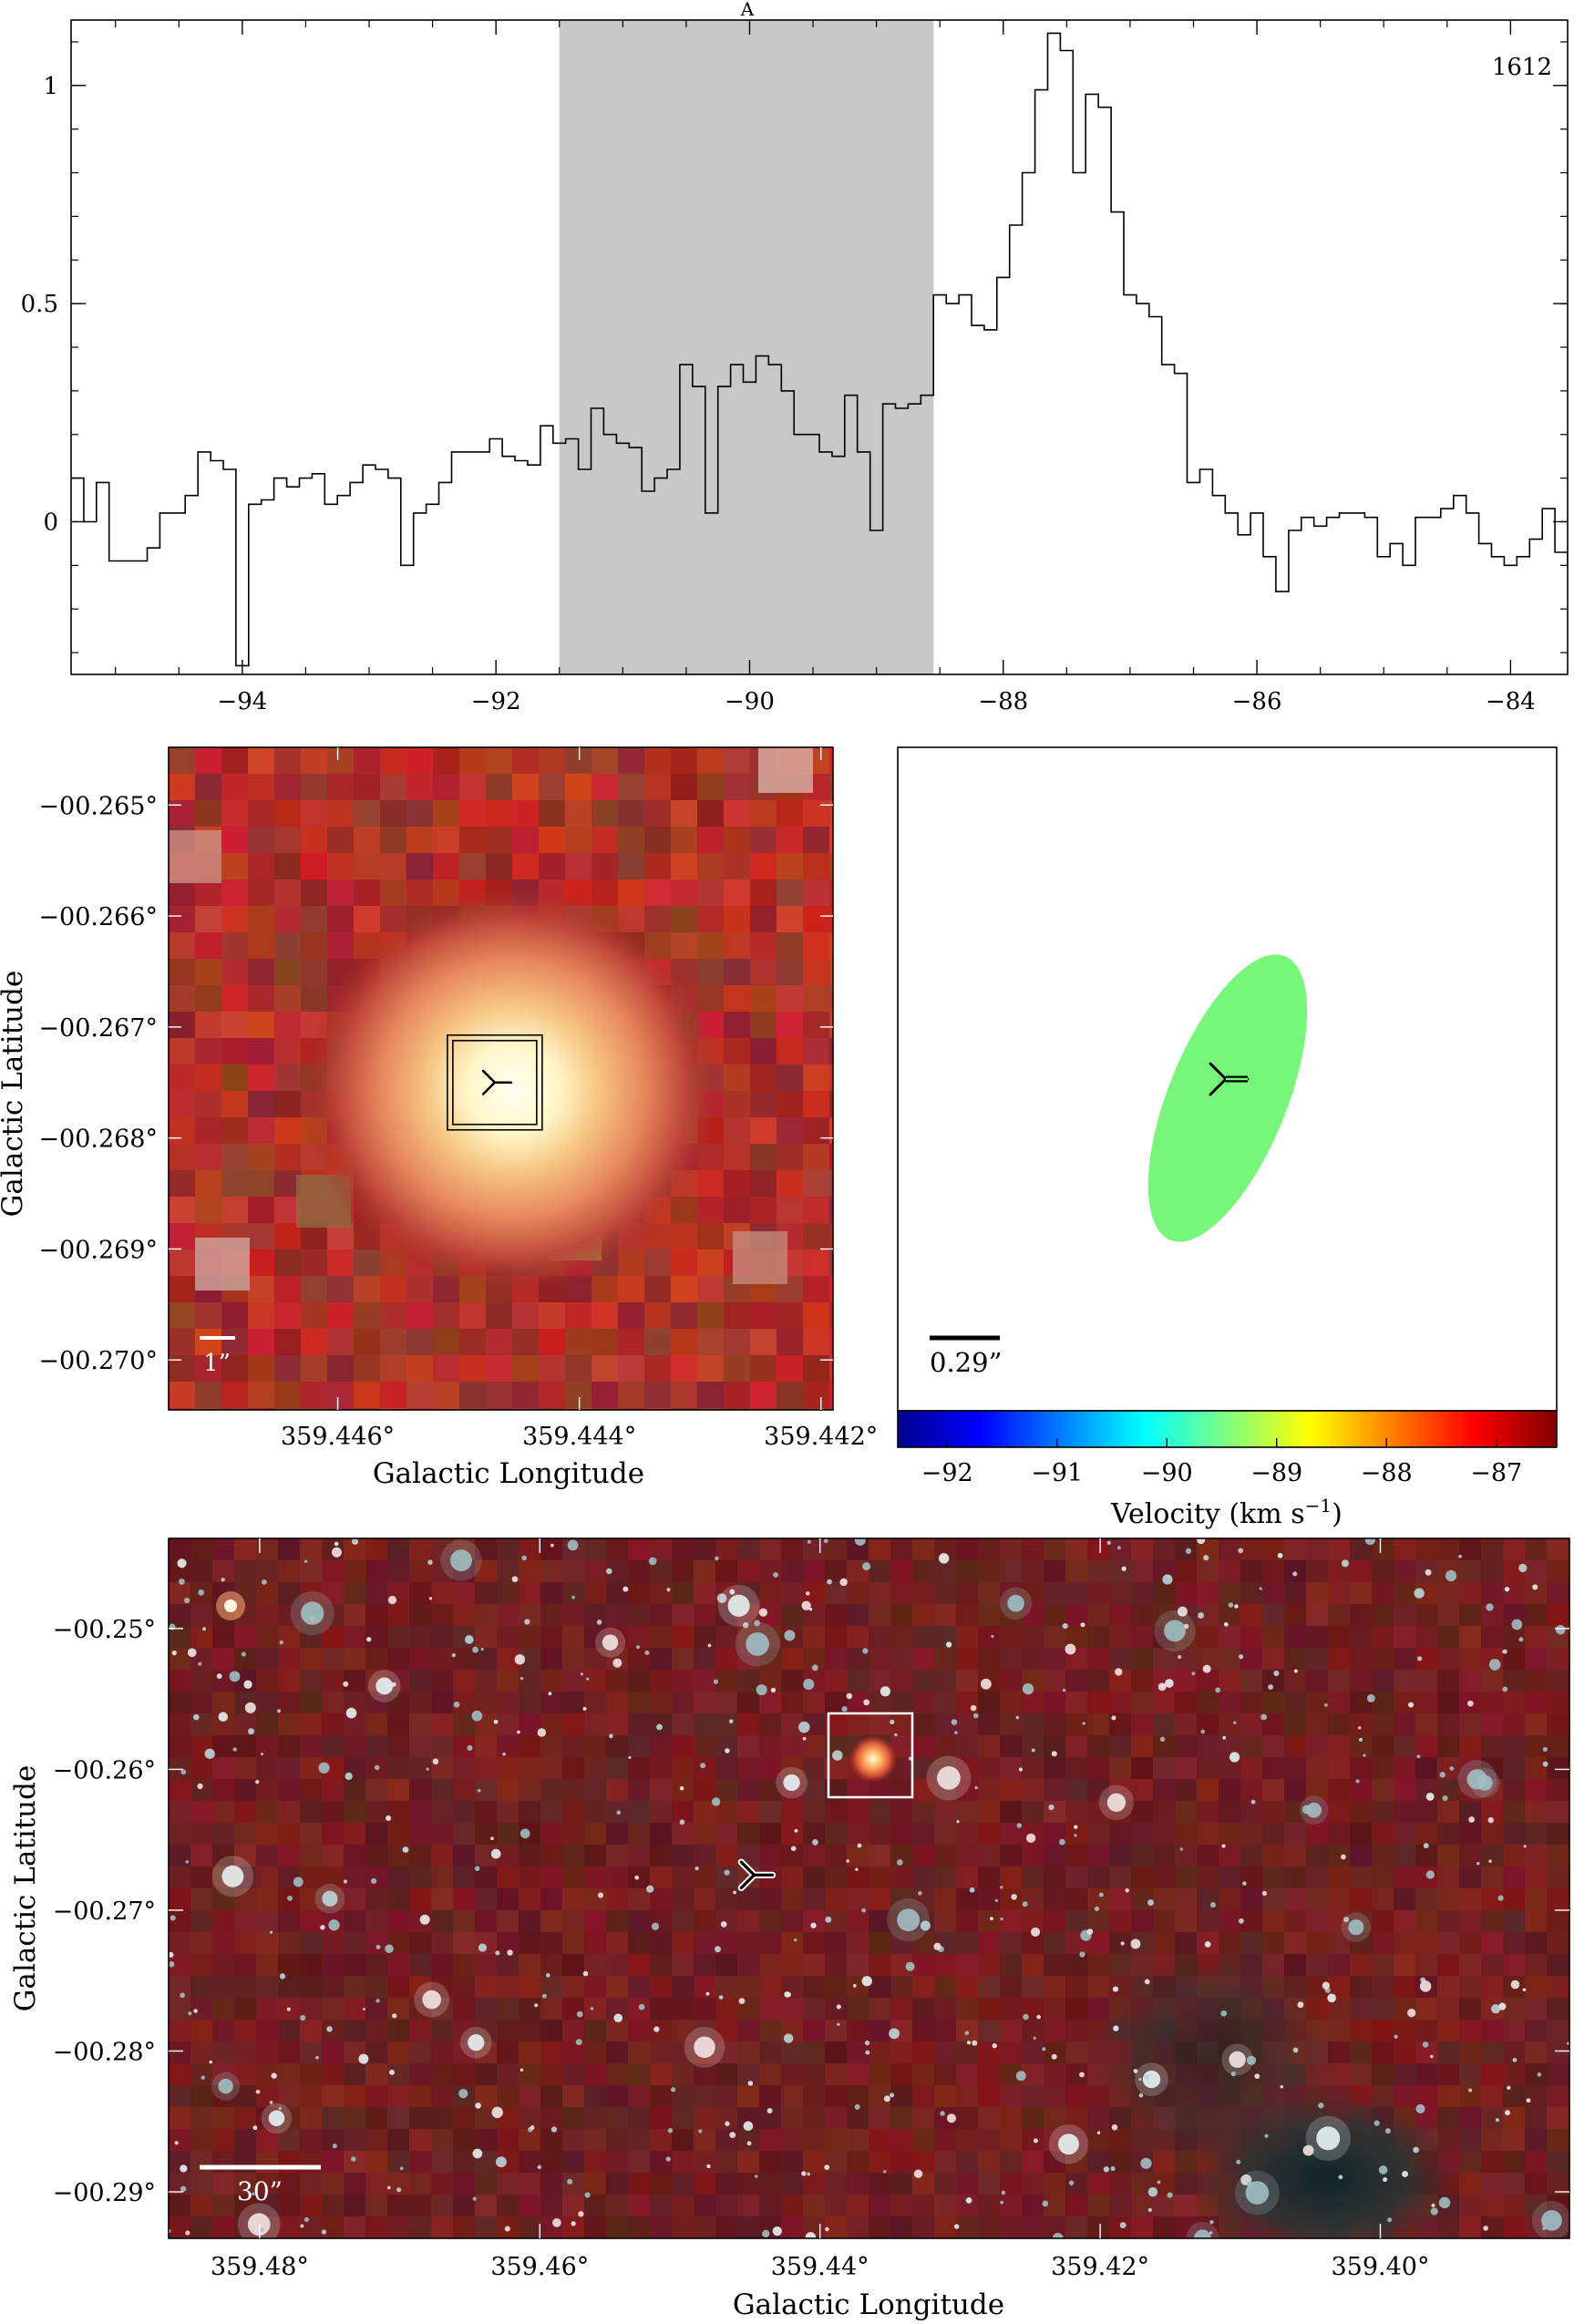 The width and height of the screenshot is (1574, 2324). Describe the element at coordinates (1226, 1512) in the screenshot. I see `colorbar-label: Velocity (km s−1)` at that location.